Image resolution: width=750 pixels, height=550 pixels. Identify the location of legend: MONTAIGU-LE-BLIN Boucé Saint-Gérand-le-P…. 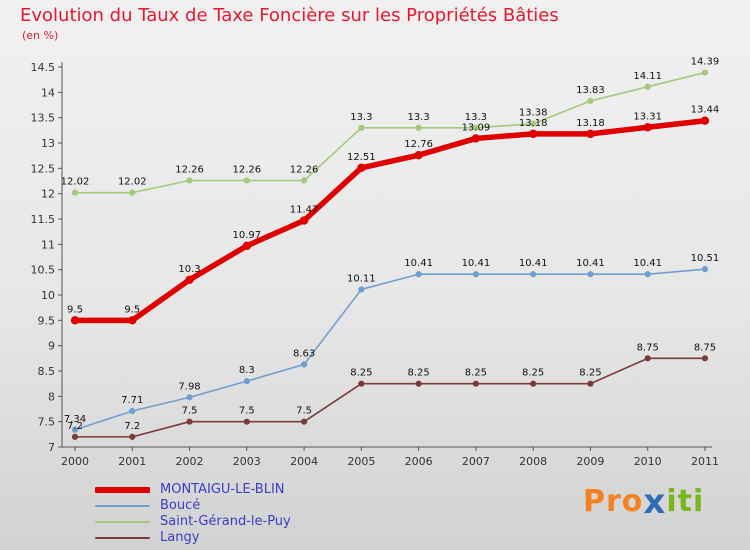
(193, 514).